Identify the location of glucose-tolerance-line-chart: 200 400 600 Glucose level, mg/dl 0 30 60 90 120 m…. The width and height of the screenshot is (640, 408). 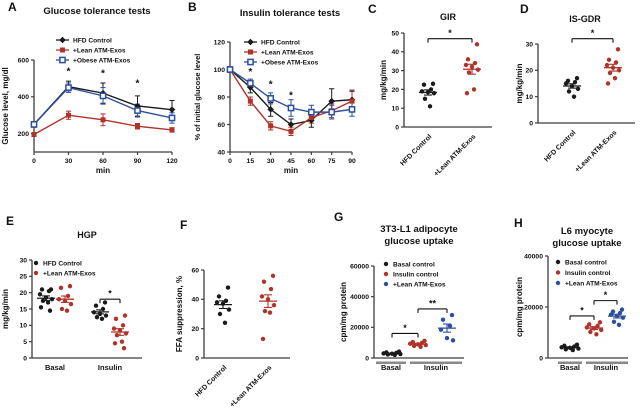
(89, 105).